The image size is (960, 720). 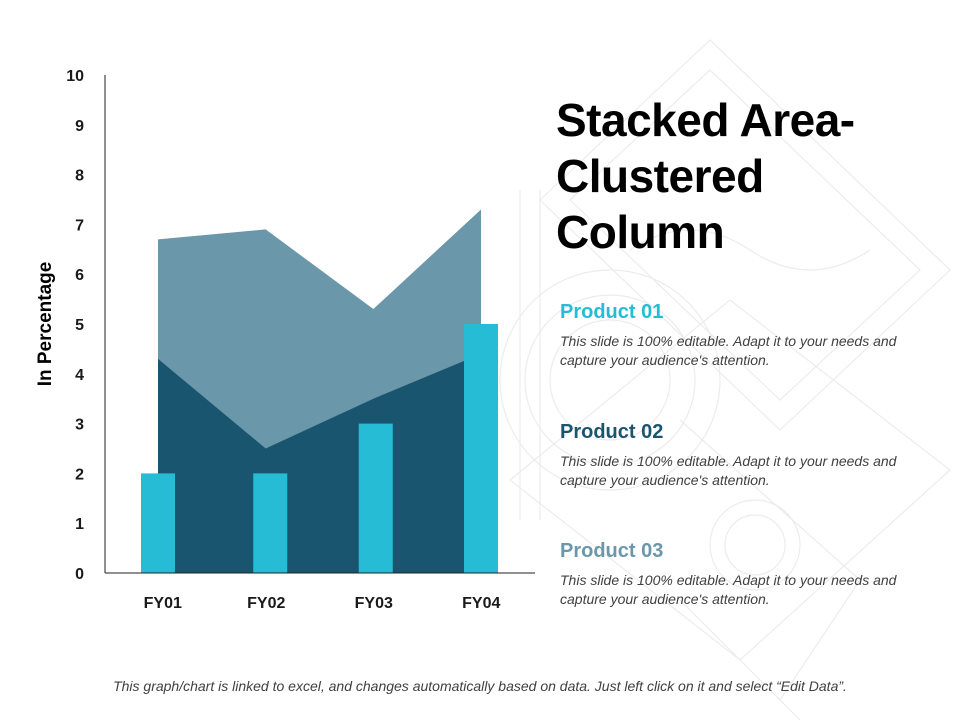 I want to click on y-tick-label: 6, so click(x=79, y=275).